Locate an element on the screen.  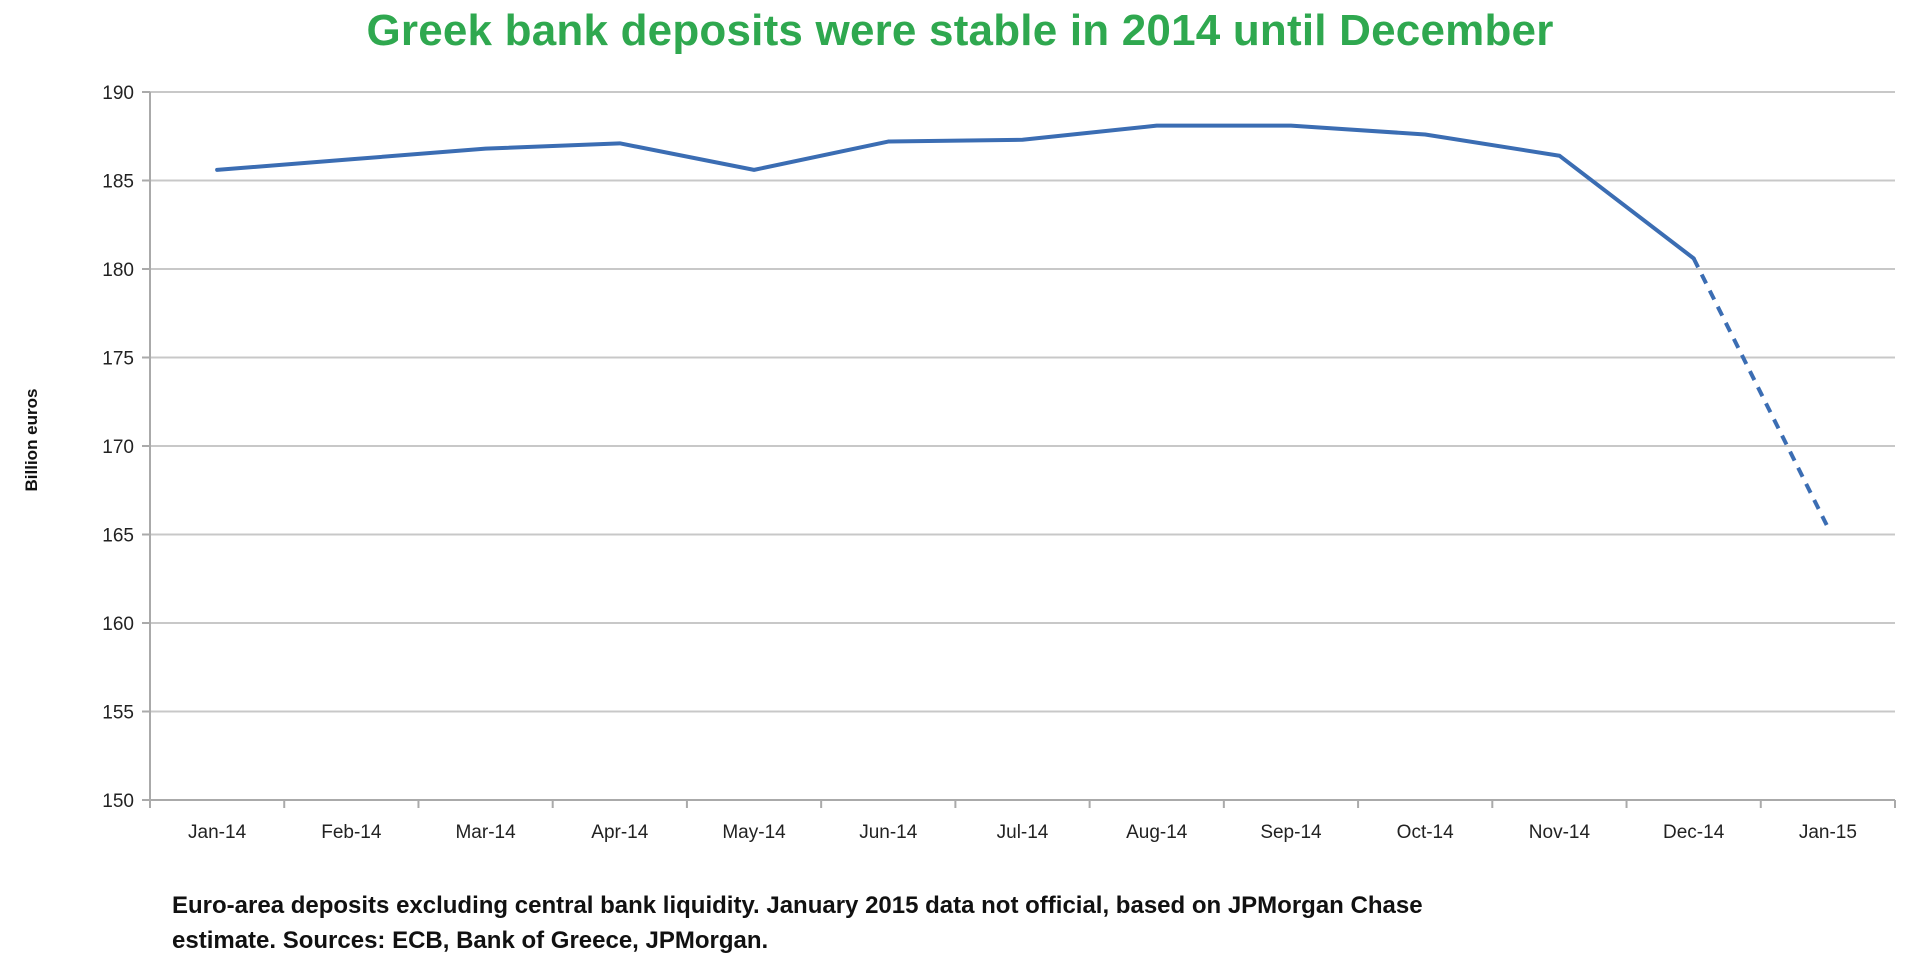
y-tick-label: 180 is located at coordinates (118, 270).